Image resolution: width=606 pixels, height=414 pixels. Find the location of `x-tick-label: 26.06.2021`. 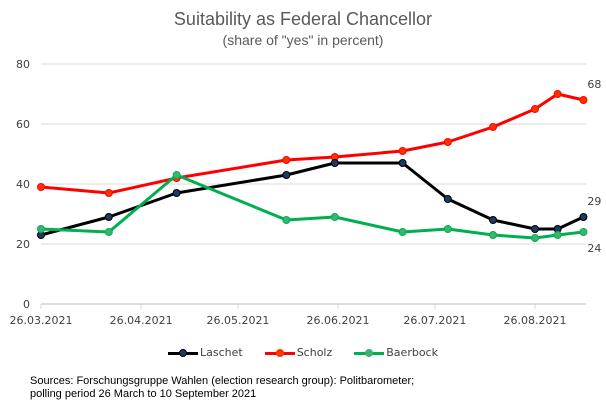

x-tick-label: 26.06.2021 is located at coordinates (338, 320).